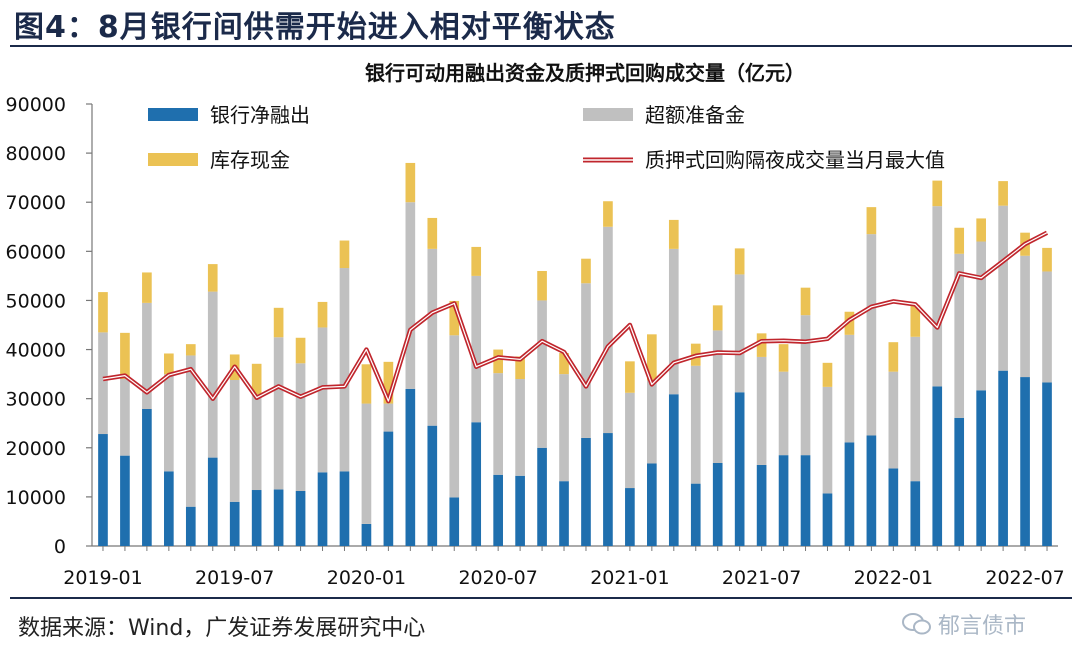  Describe the element at coordinates (1024, 578) in the screenshot. I see `x-tick-label: 2022-07` at that location.